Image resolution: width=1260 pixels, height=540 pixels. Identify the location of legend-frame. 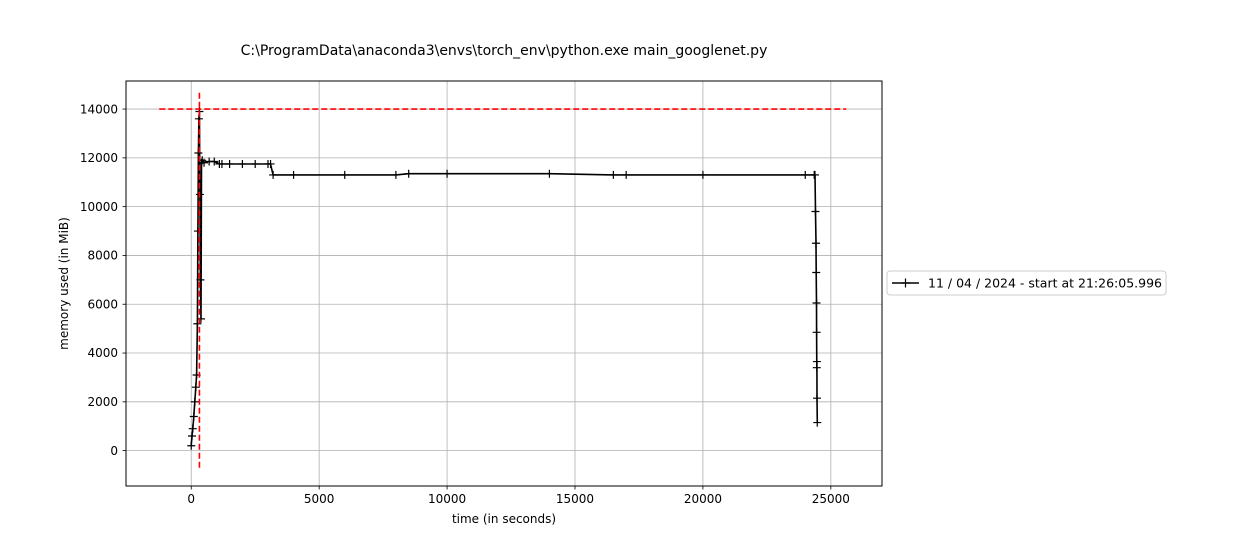
(1026, 283).